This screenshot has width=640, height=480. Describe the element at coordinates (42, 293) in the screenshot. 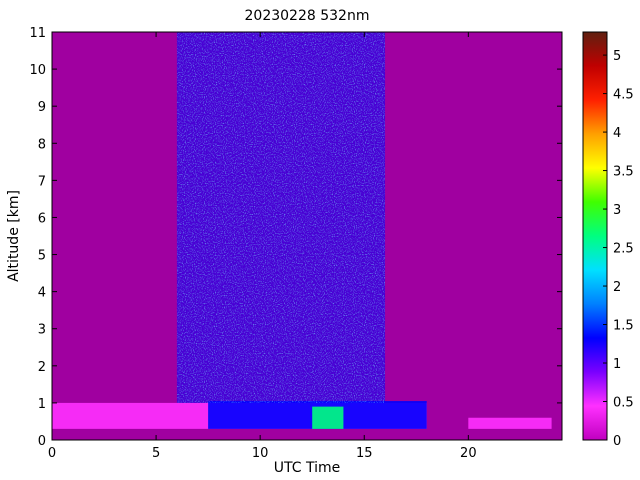

I see `y-tick-label: 4` at that location.